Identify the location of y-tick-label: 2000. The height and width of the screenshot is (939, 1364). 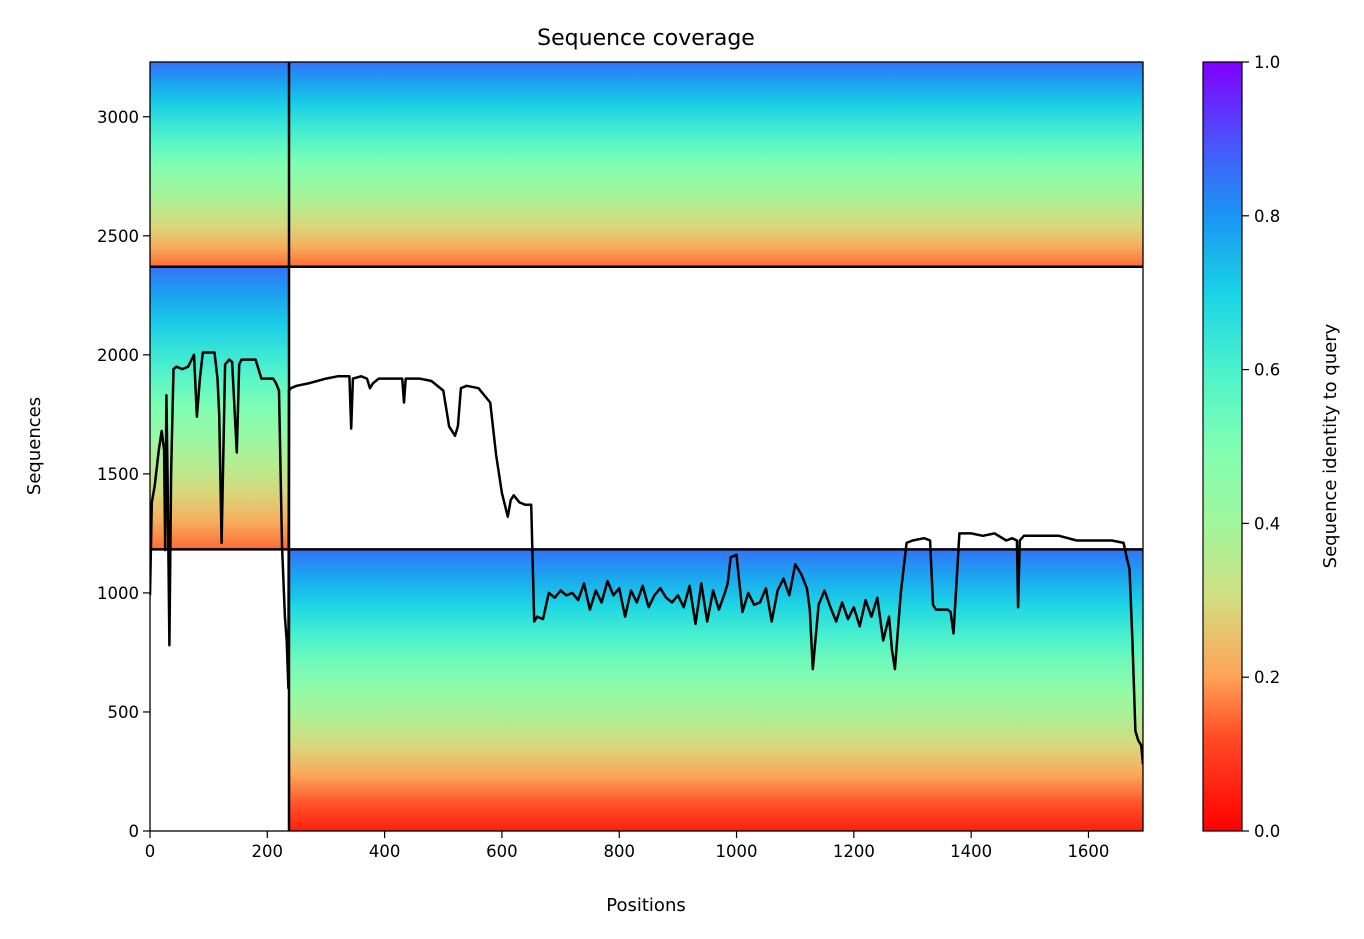
(118, 355).